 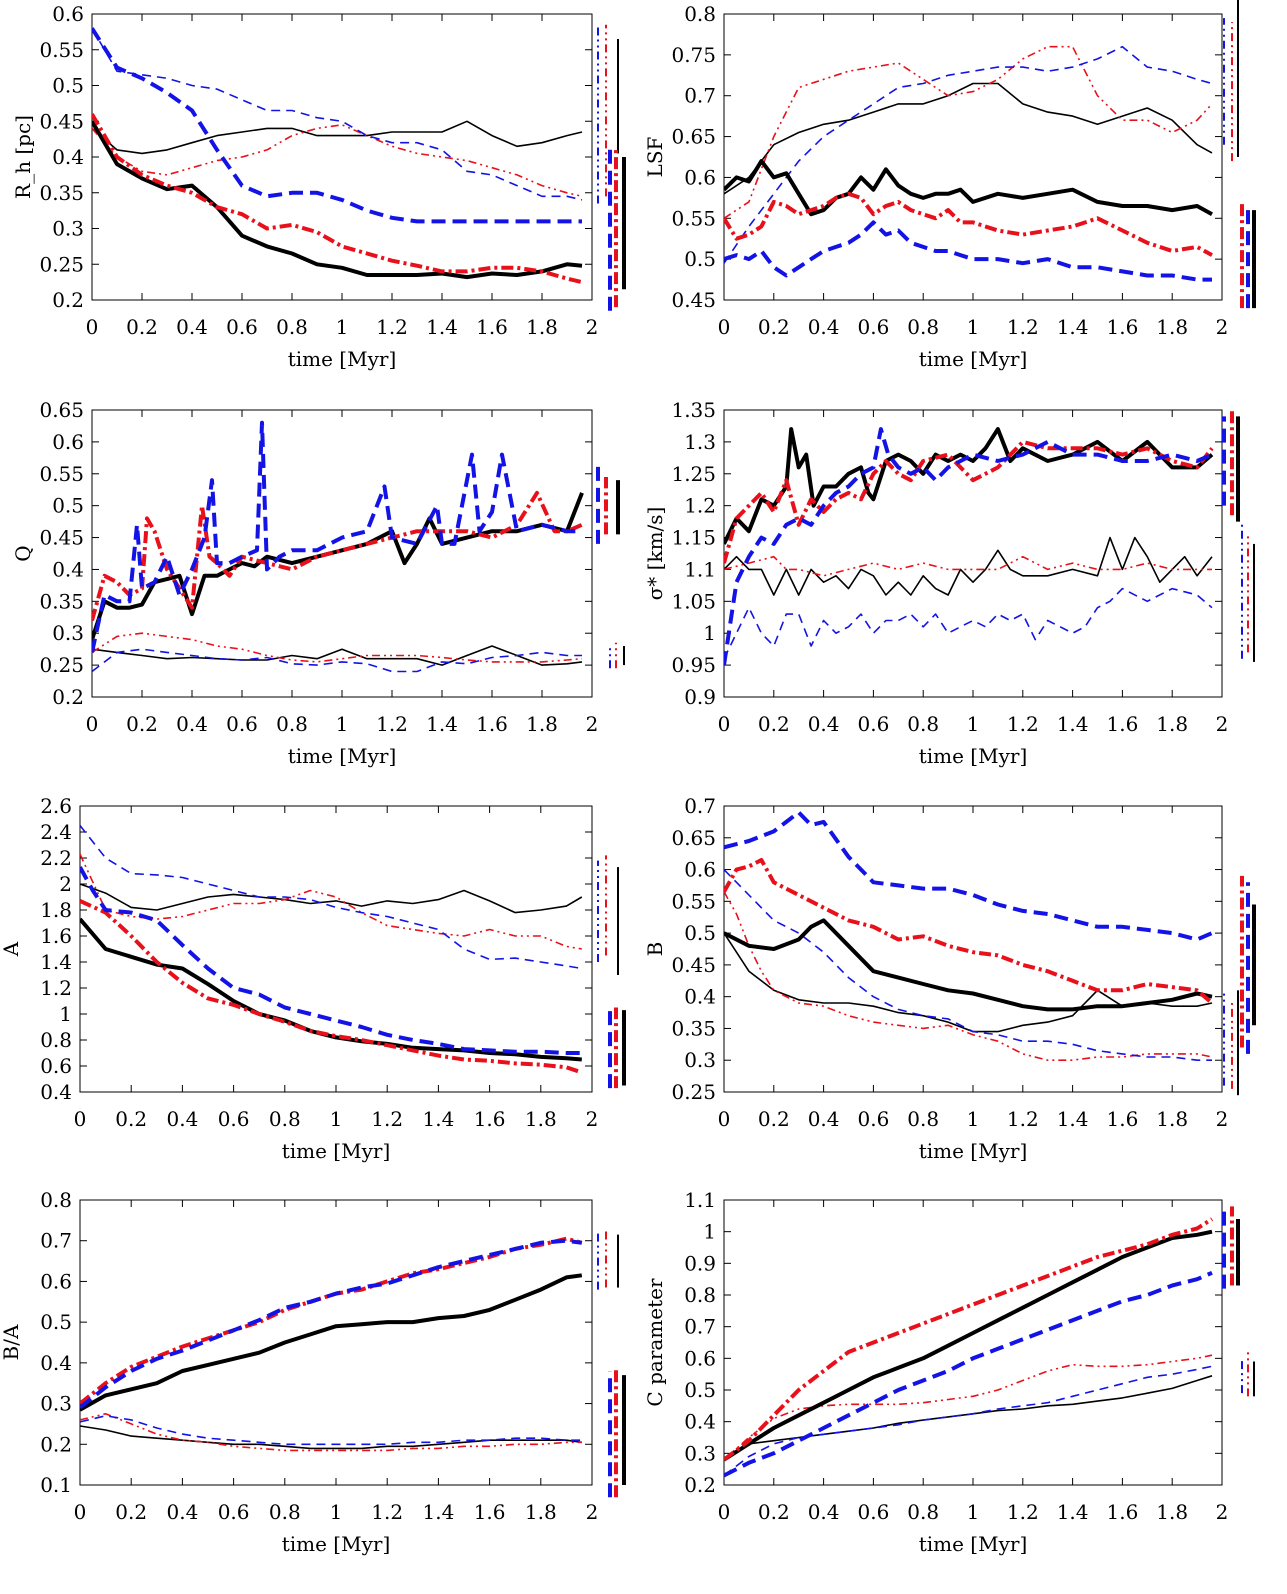 What do you see at coordinates (61, 193) in the screenshot?
I see `y-tick-label: 0.35` at bounding box center [61, 193].